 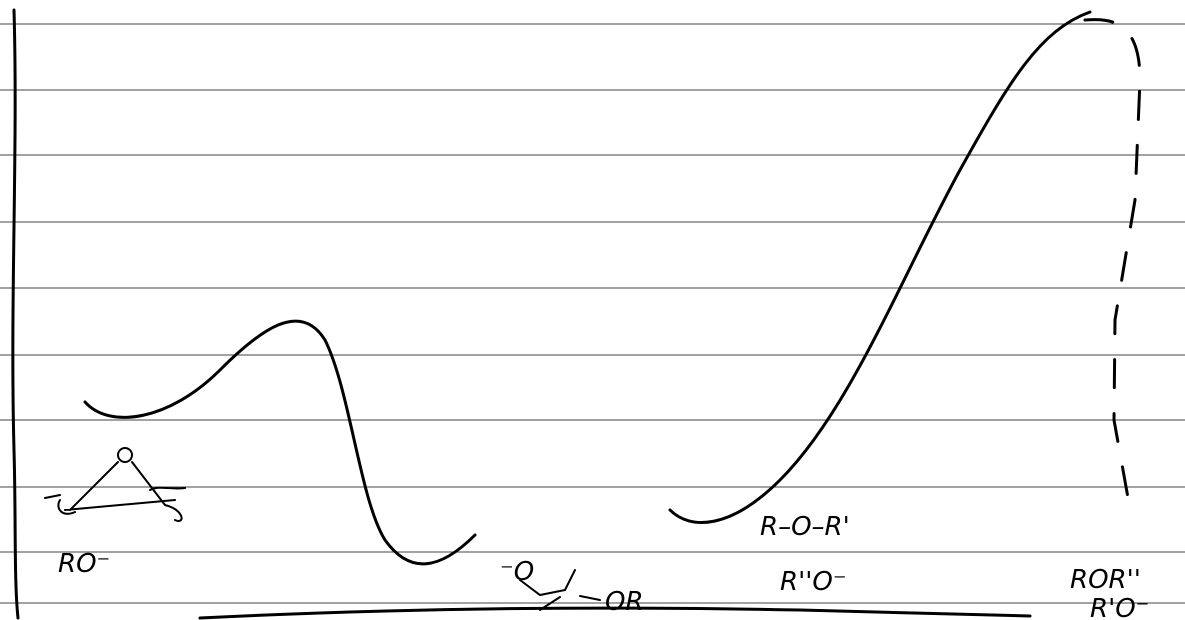 What do you see at coordinates (560, 590) in the screenshot?
I see `intermediate-structure` at bounding box center [560, 590].